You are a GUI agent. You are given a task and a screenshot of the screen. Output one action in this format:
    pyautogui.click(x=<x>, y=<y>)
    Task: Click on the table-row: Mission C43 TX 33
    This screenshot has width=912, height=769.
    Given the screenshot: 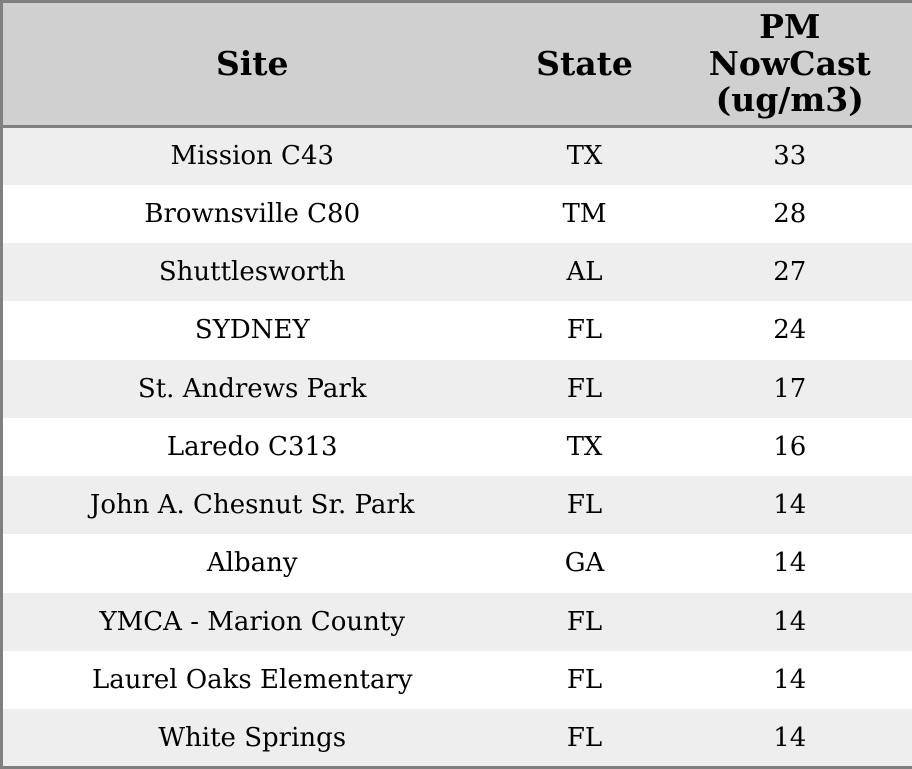 What is the action you would take?
    pyautogui.click(x=456, y=155)
    